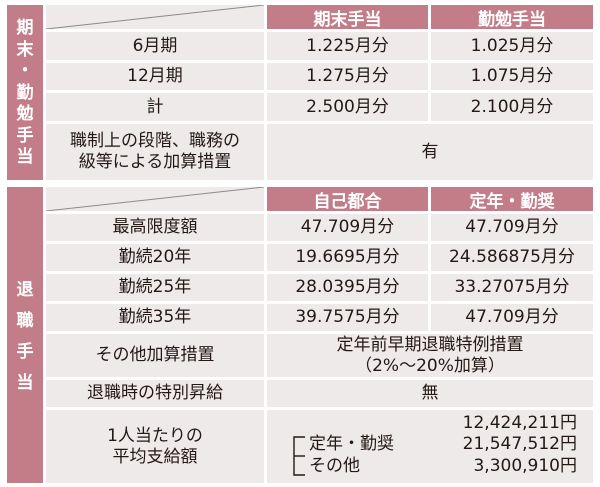  I want to click on section1-side-label: 期 末 ・ 勤 勉 手 当, so click(25, 92).